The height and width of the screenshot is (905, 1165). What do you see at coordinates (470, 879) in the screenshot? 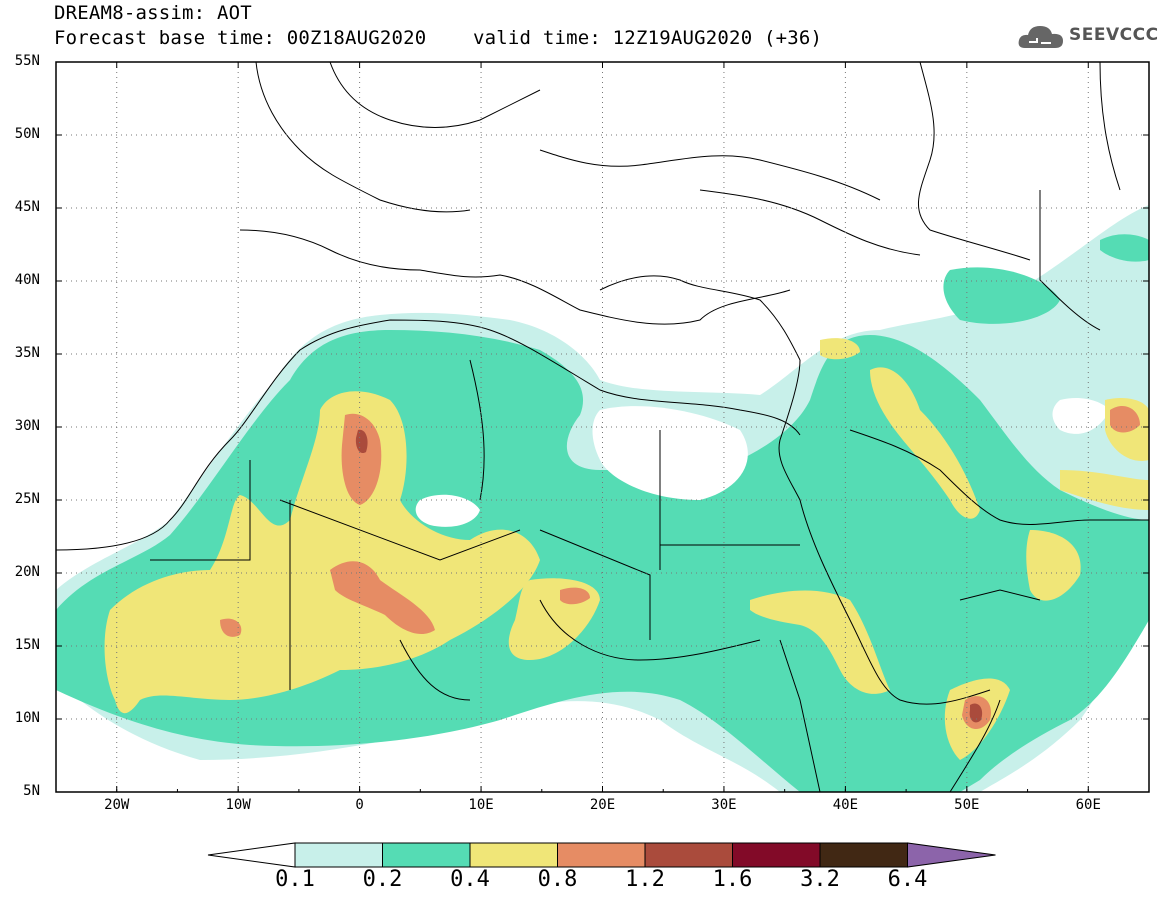
I see `colorbar-label: 0.4` at bounding box center [470, 879].